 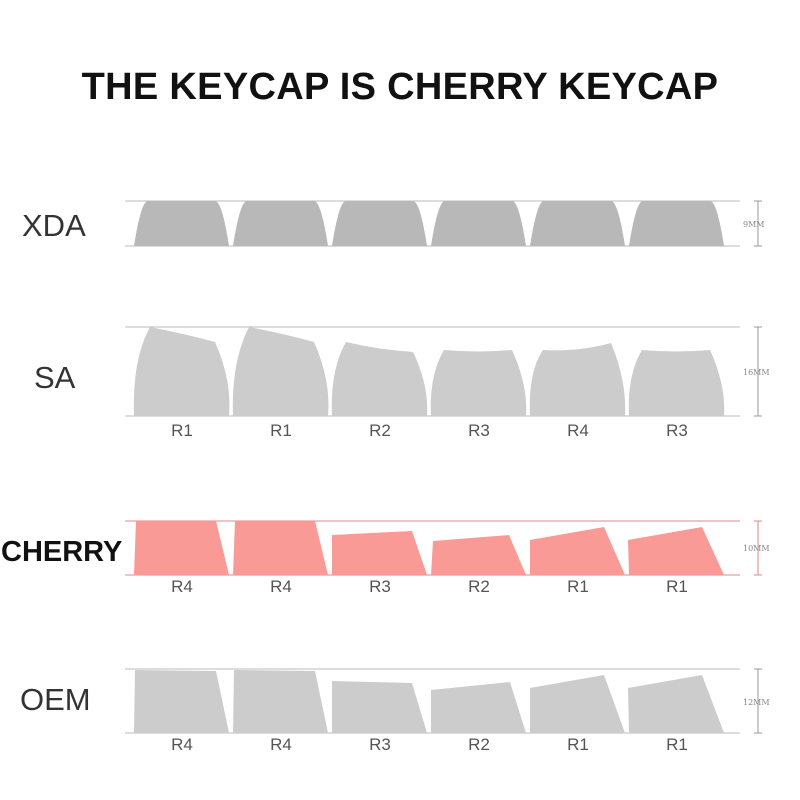 I want to click on oem-row-label: R2, so click(x=479, y=744).